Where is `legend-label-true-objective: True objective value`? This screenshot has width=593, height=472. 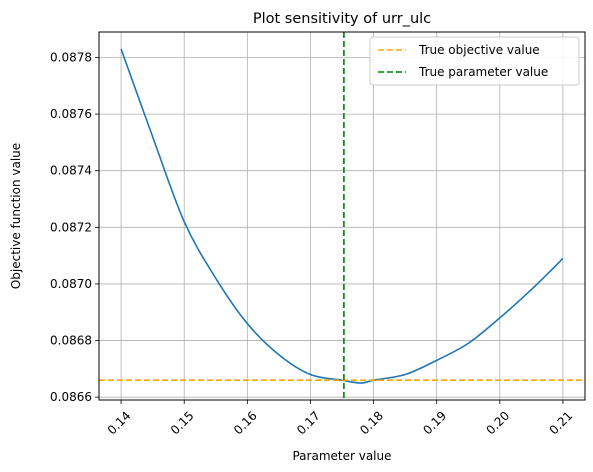
legend-label-true-objective: True objective value is located at coordinates (479, 50).